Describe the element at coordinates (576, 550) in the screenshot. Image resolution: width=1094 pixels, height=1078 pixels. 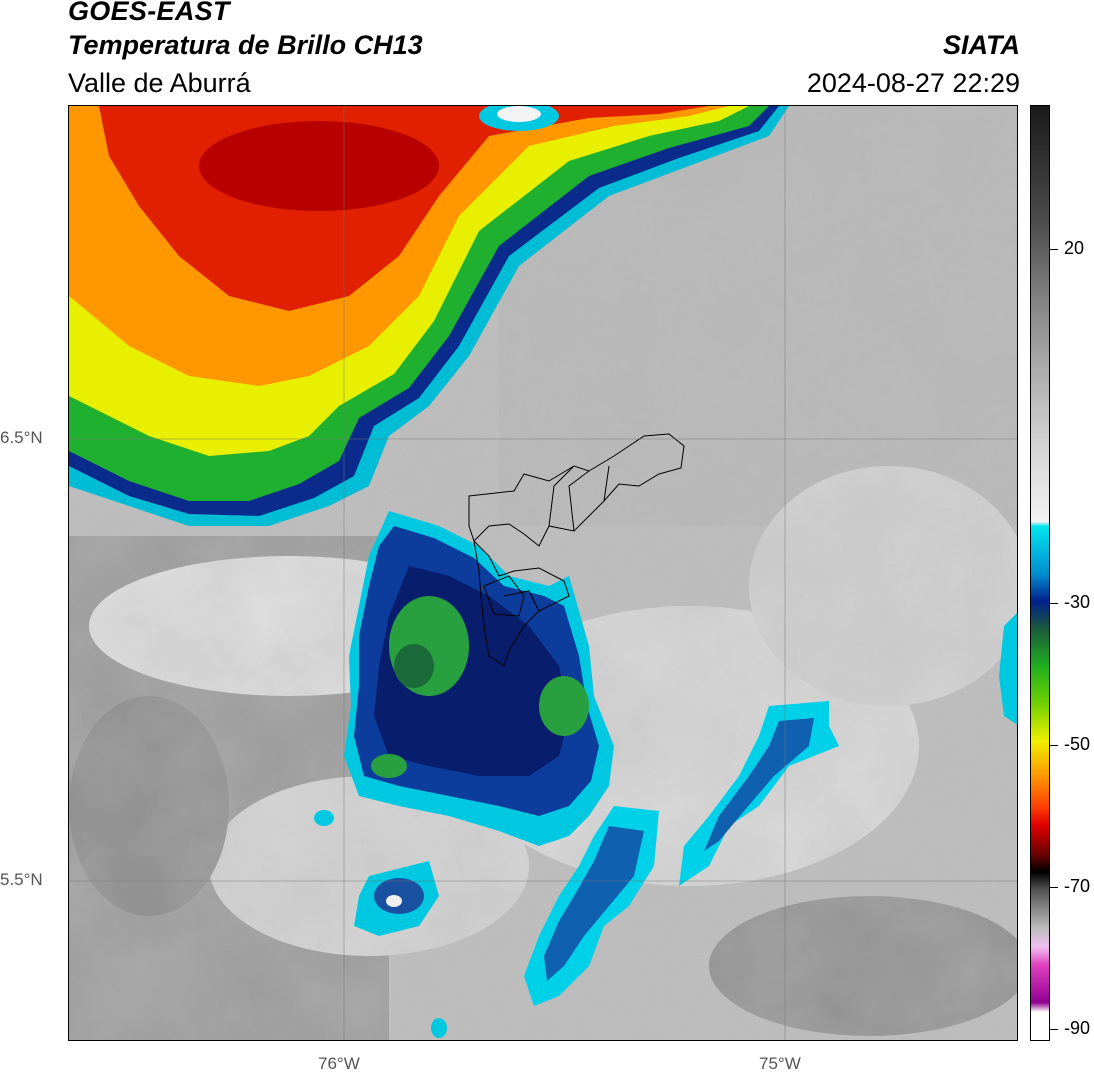
I see `municipal-boundaries` at that location.